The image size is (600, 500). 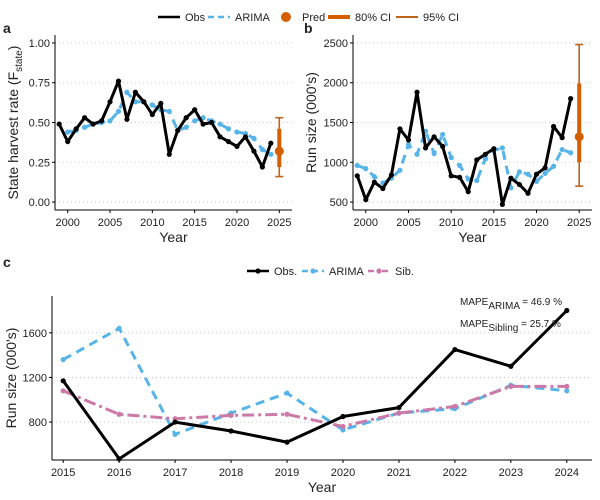 I want to click on y-tick-label: 0.50, so click(x=39, y=124).